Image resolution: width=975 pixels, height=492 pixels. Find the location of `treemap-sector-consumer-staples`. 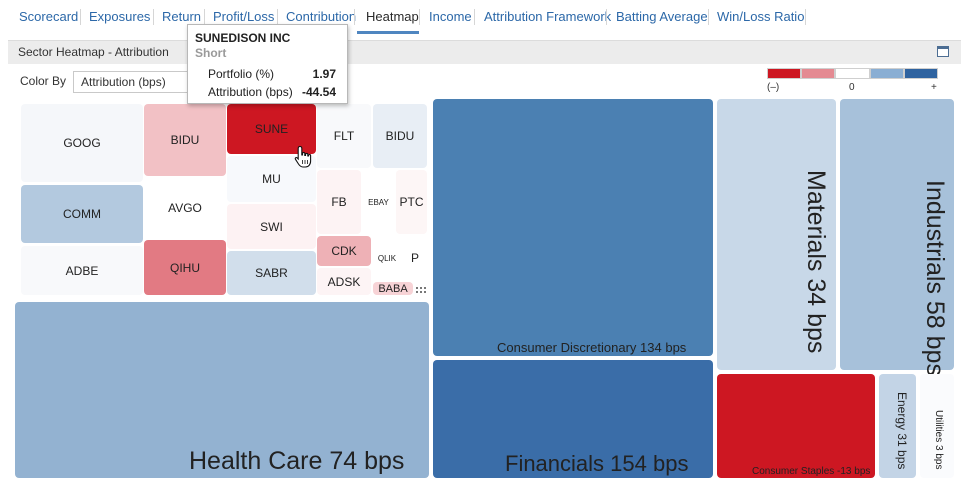

treemap-sector-consumer-staples is located at coordinates (796, 426).